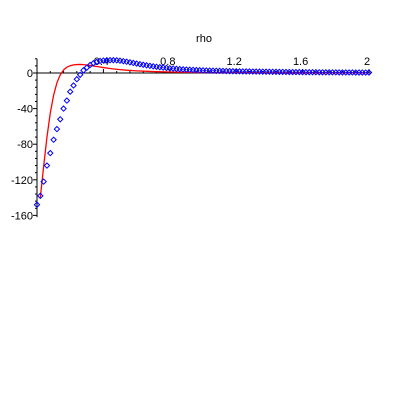 The height and width of the screenshot is (409, 409). What do you see at coordinates (367, 62) in the screenshot?
I see `x-tick-label: 2` at bounding box center [367, 62].